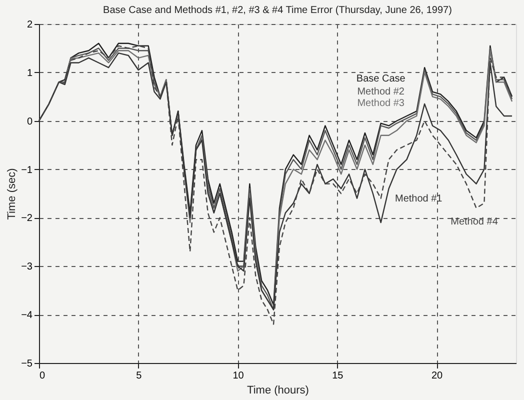 The image size is (524, 400). Describe the element at coordinates (139, 376) in the screenshot. I see `x-tick-label: 5` at that location.